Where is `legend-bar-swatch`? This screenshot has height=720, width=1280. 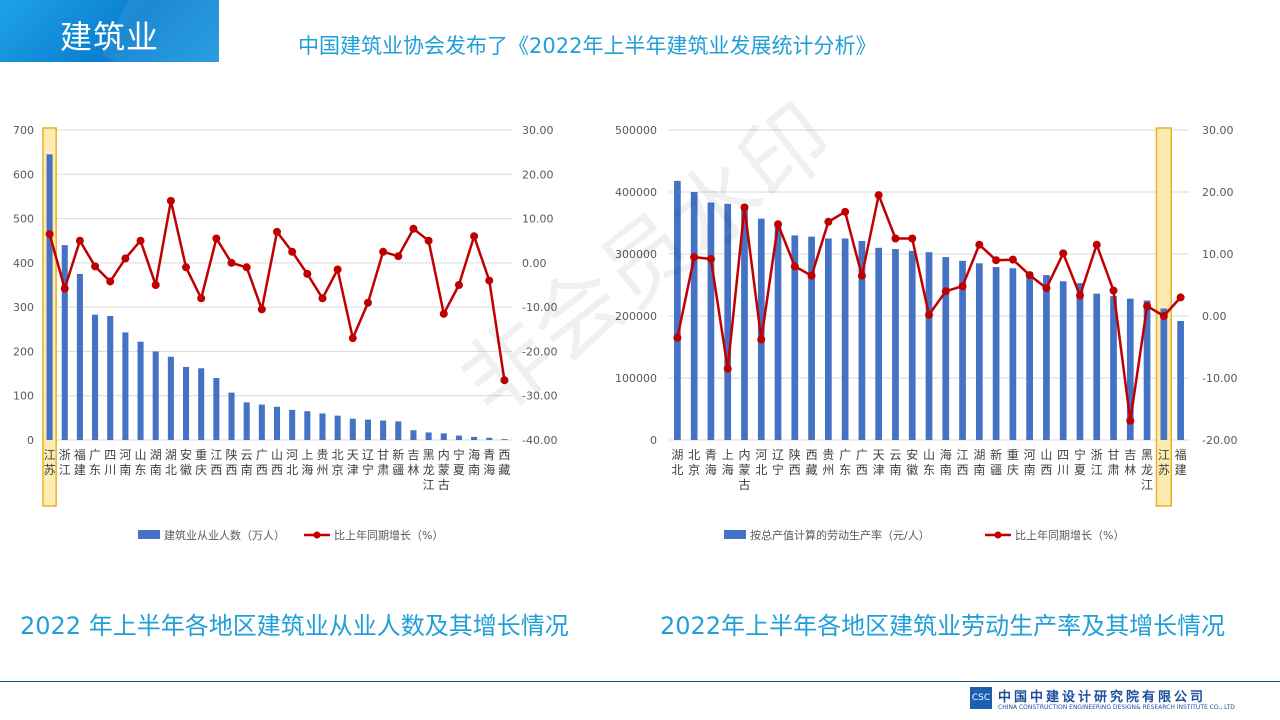 legend-bar-swatch is located at coordinates (735, 534).